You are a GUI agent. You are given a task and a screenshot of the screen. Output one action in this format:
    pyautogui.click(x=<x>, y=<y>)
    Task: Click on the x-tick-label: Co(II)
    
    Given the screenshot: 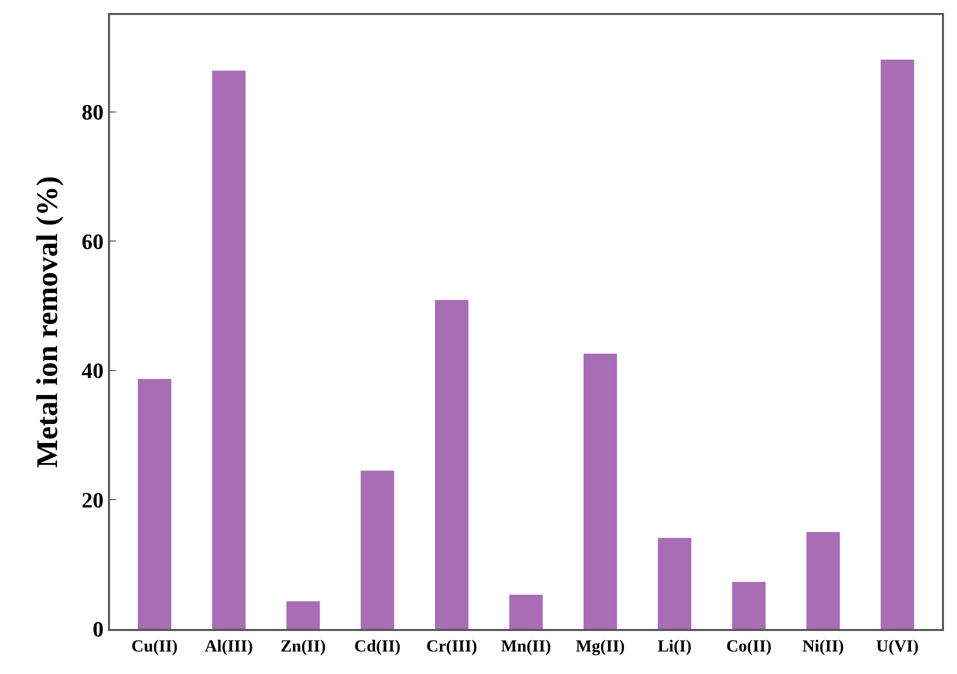 What is the action you would take?
    pyautogui.click(x=749, y=646)
    